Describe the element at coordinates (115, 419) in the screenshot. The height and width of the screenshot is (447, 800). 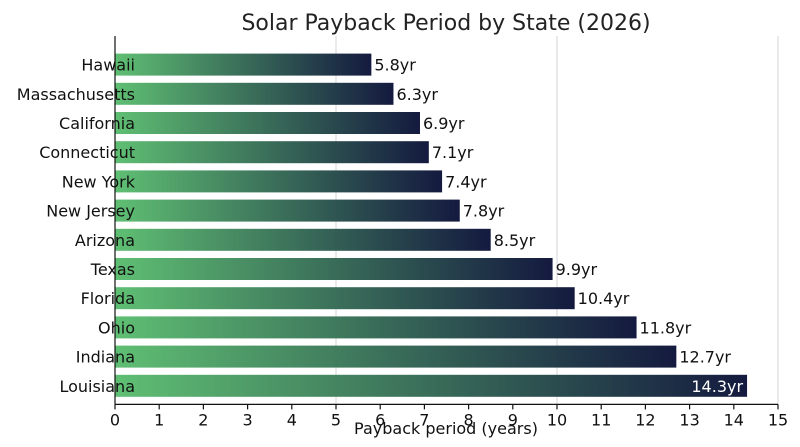
I see `x-tick-label: 0` at that location.